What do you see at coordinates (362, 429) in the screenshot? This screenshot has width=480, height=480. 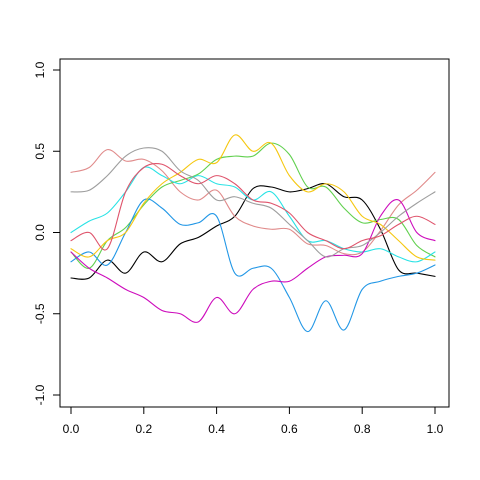 I see `x-tick-label: 0.8` at bounding box center [362, 429].